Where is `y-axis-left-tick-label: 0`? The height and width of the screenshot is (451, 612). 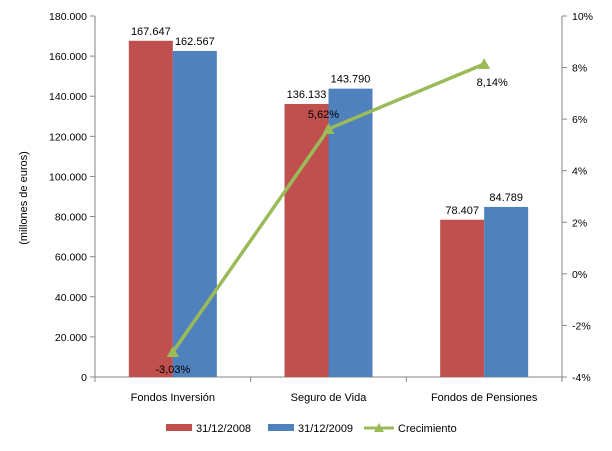
y-axis-left-tick-label: 0 is located at coordinates (84, 378).